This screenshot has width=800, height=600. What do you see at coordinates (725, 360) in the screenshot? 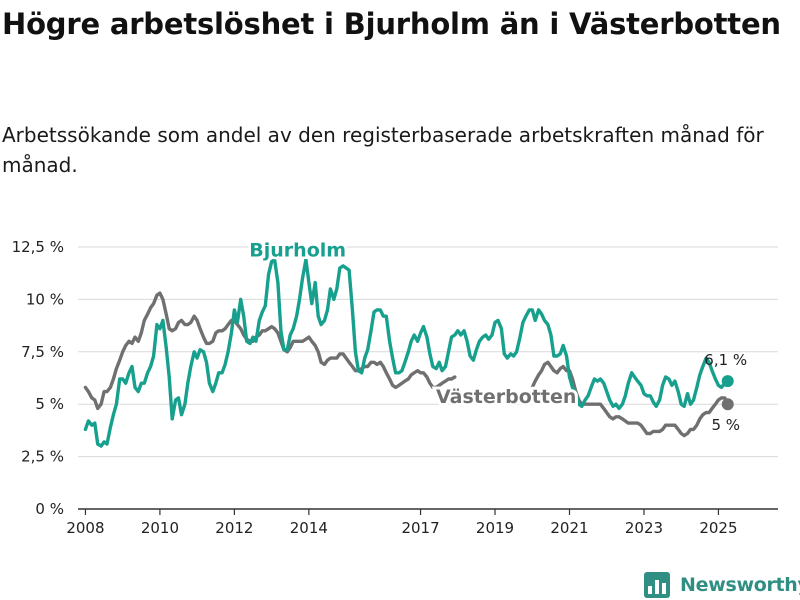
I see `end-label-bjurholm: 6,1 %` at bounding box center [725, 360].